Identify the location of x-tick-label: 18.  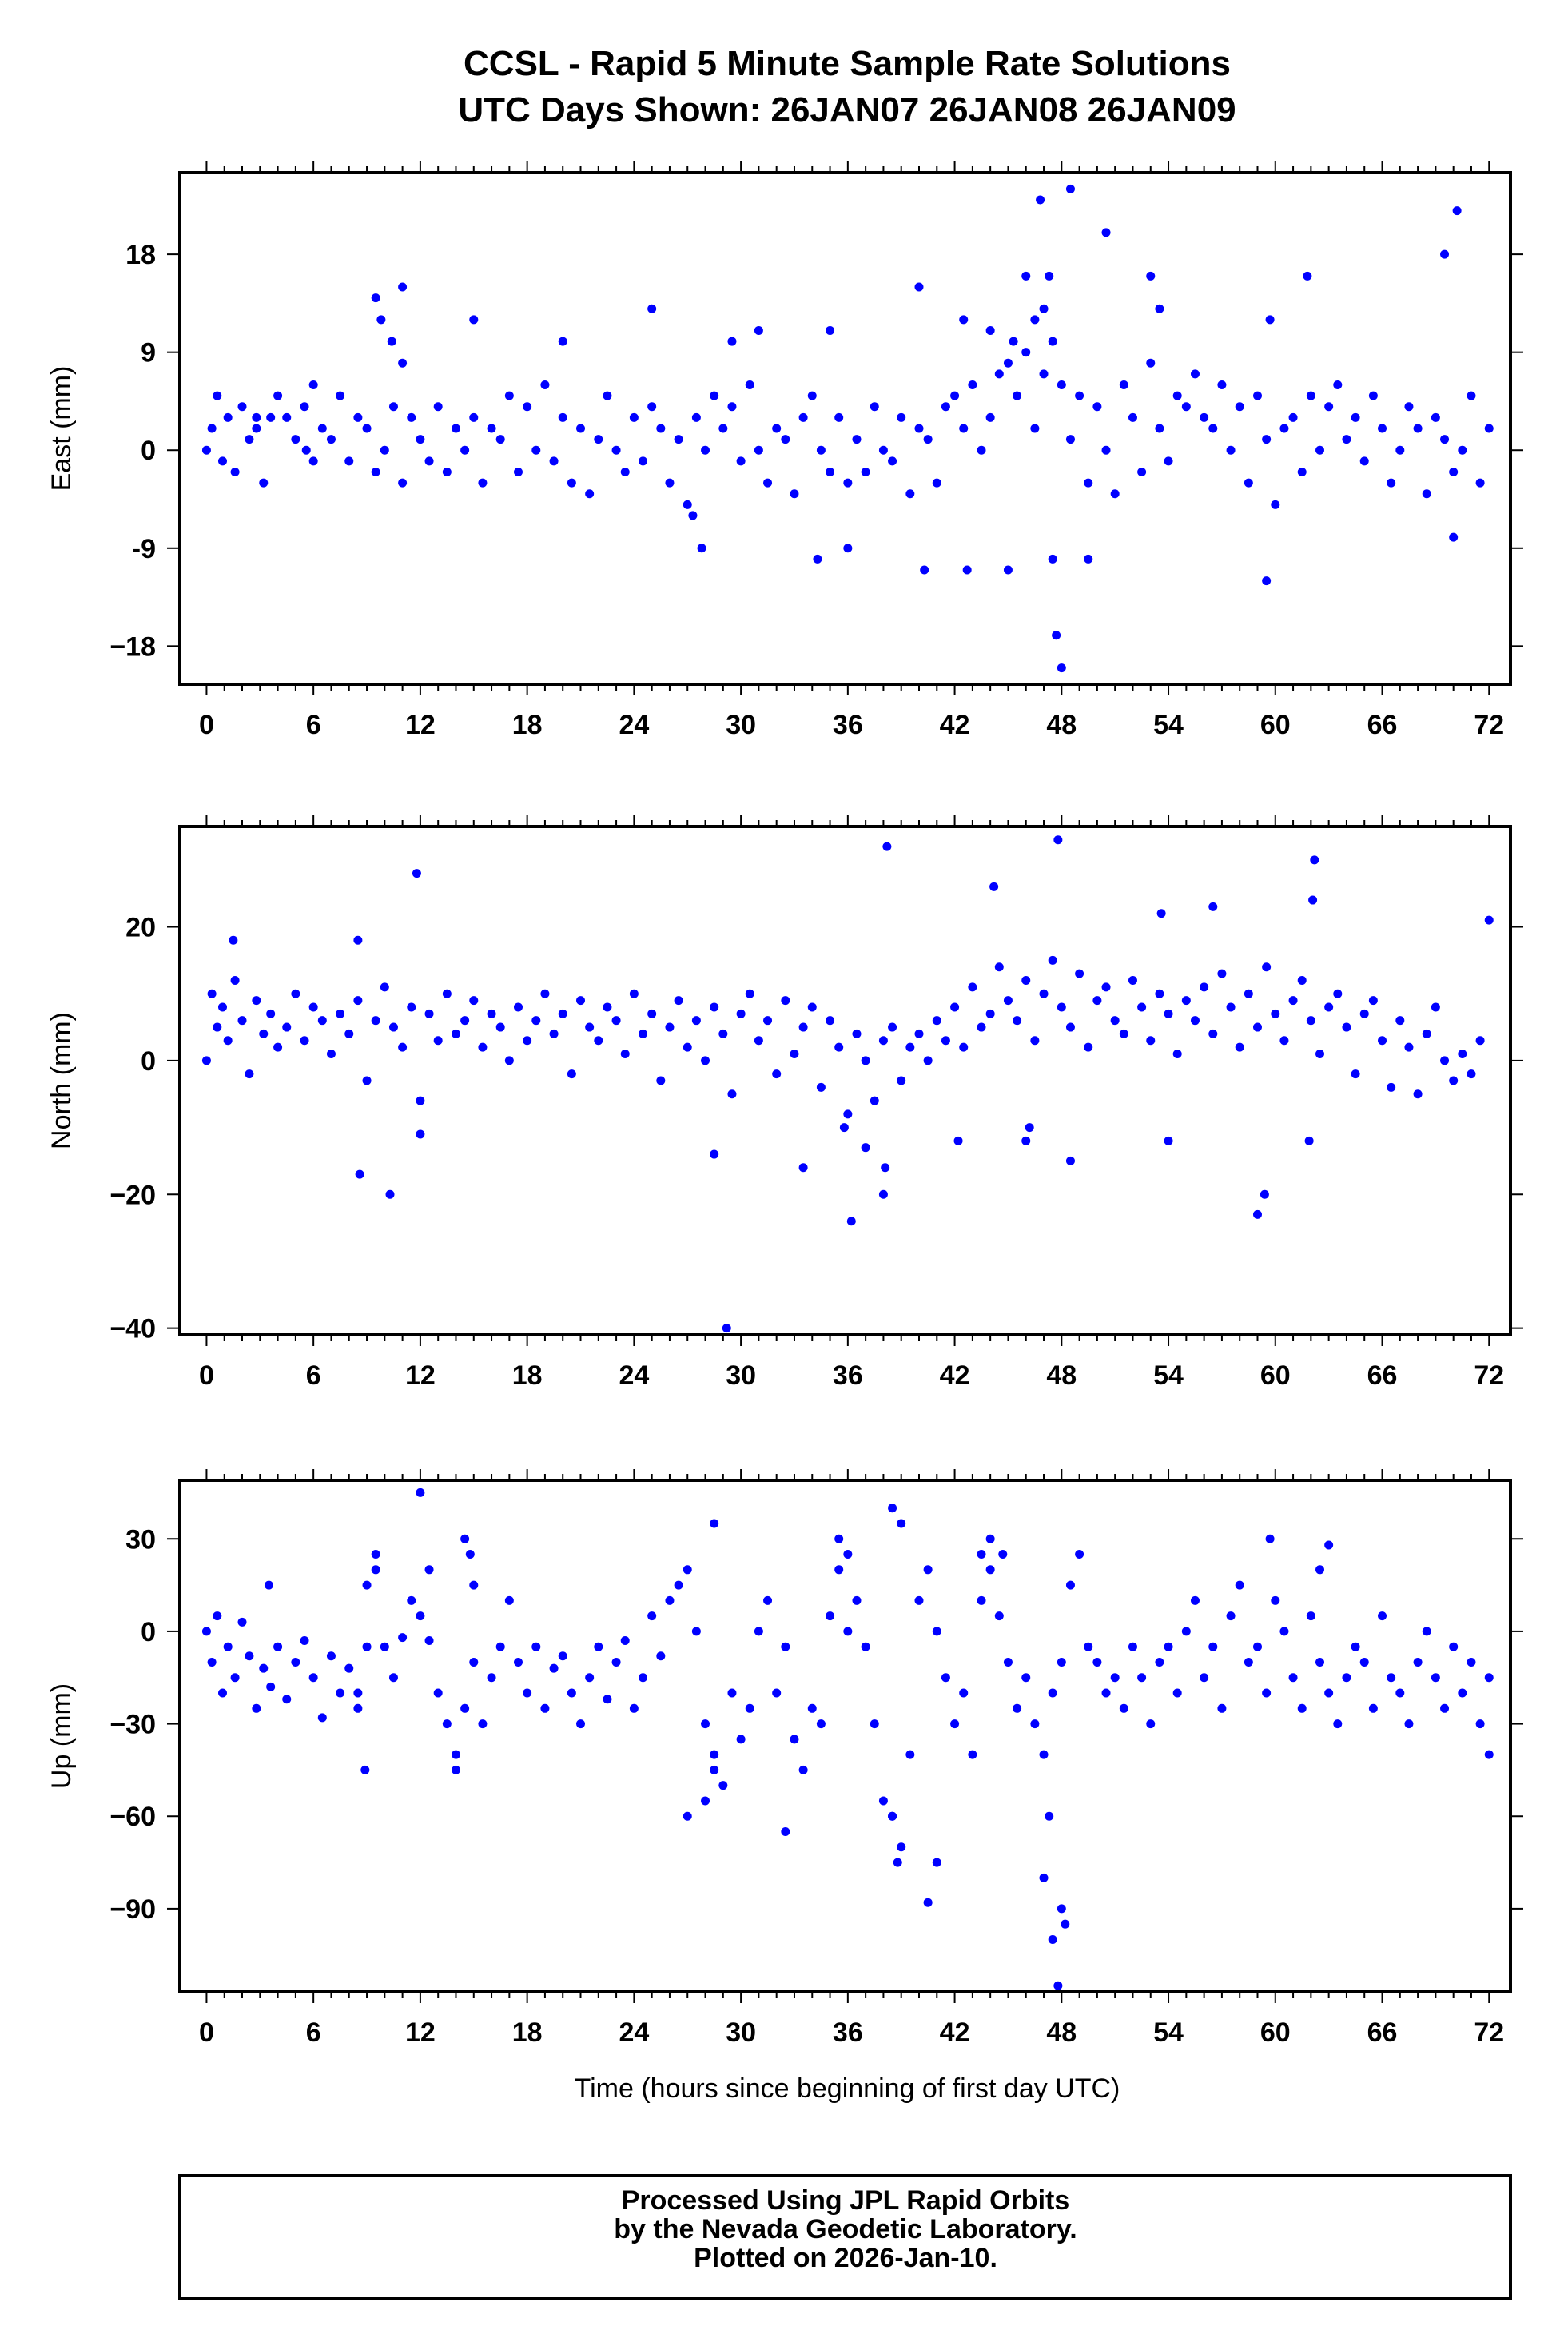
(527, 725).